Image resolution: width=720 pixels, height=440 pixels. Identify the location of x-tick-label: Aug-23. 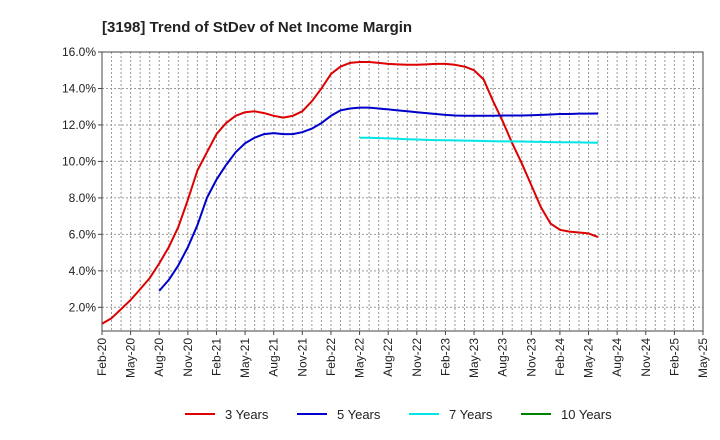
(503, 357).